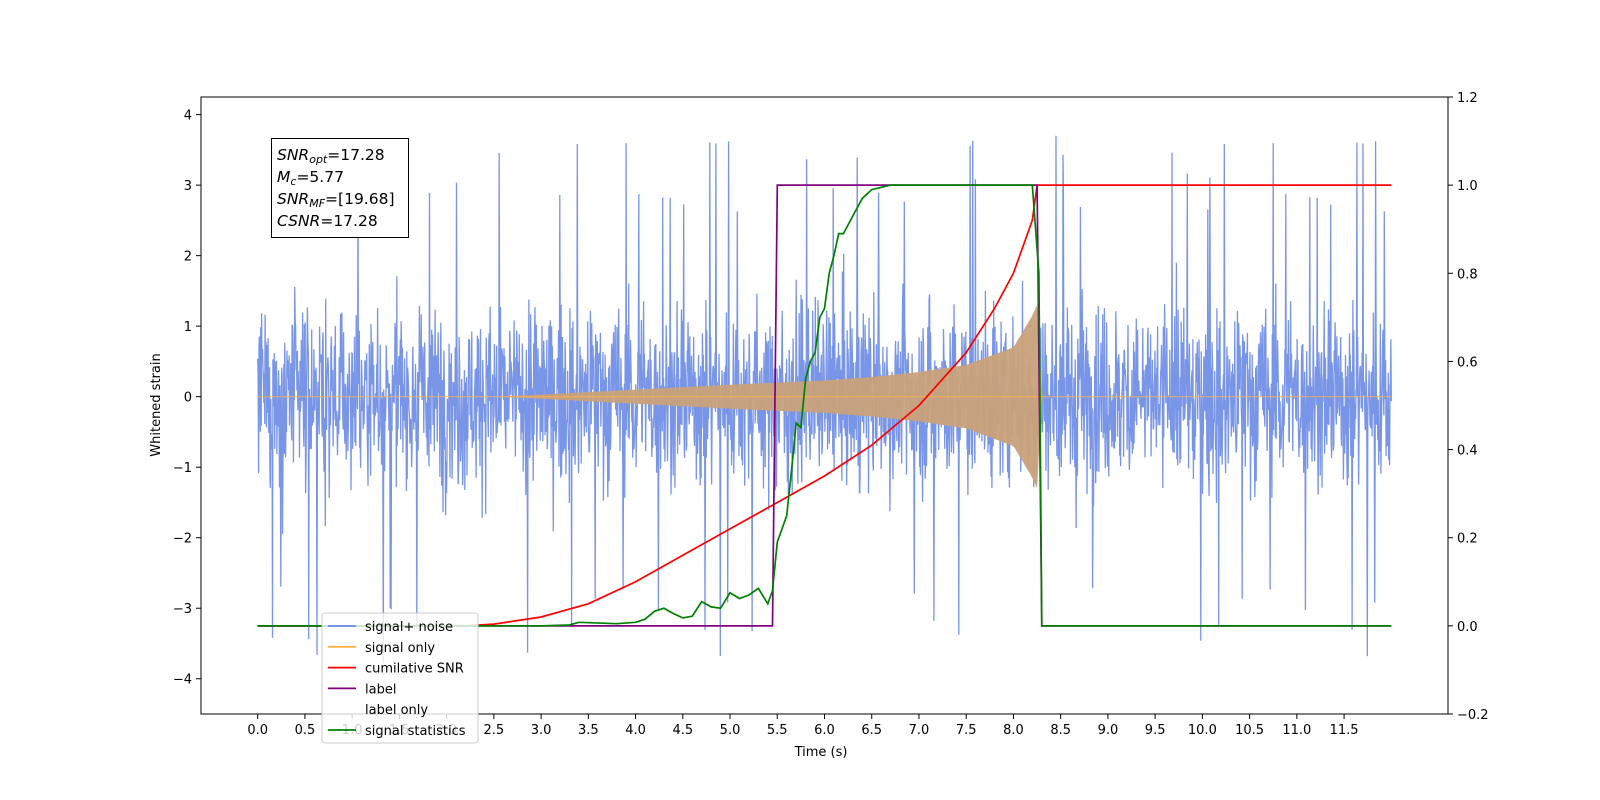 The image size is (1600, 800). I want to click on y-left-tick-label: 3, so click(188, 186).